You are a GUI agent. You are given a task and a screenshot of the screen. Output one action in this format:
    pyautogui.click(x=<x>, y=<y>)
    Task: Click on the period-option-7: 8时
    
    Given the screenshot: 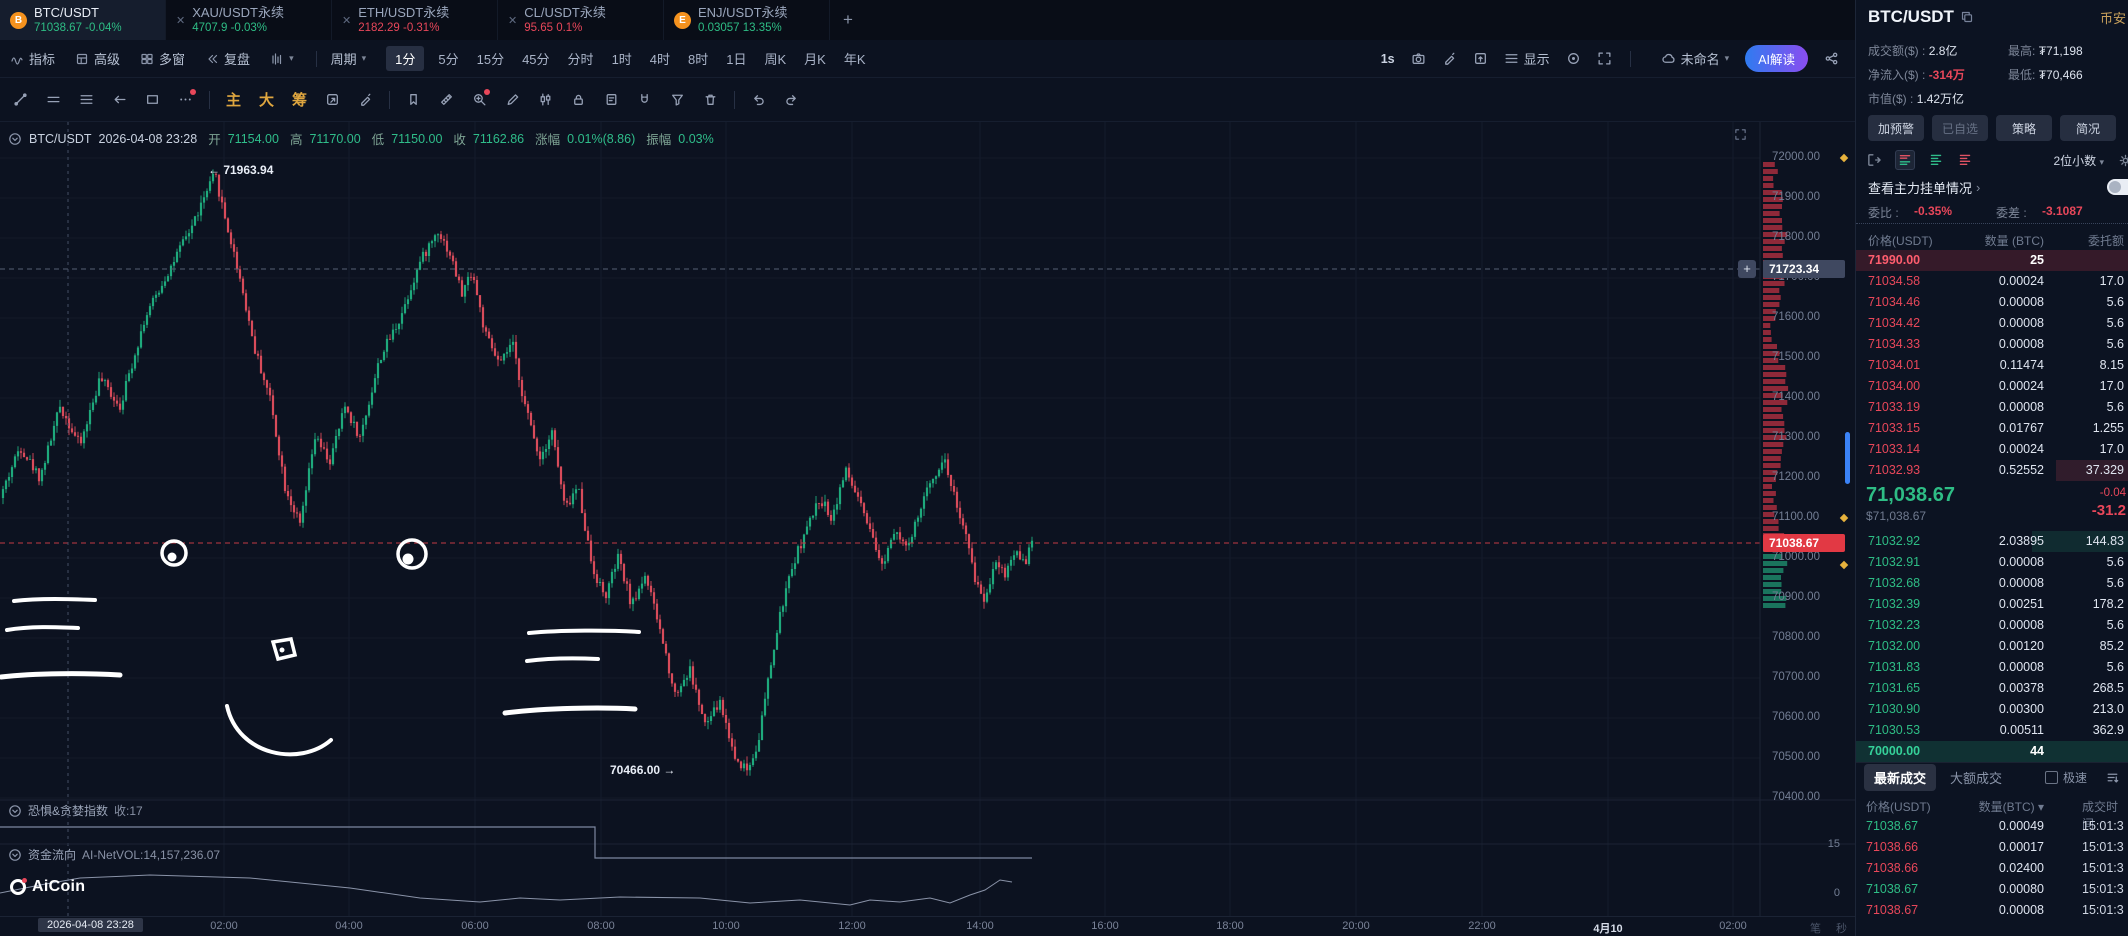 What is the action you would take?
    pyautogui.click(x=698, y=59)
    